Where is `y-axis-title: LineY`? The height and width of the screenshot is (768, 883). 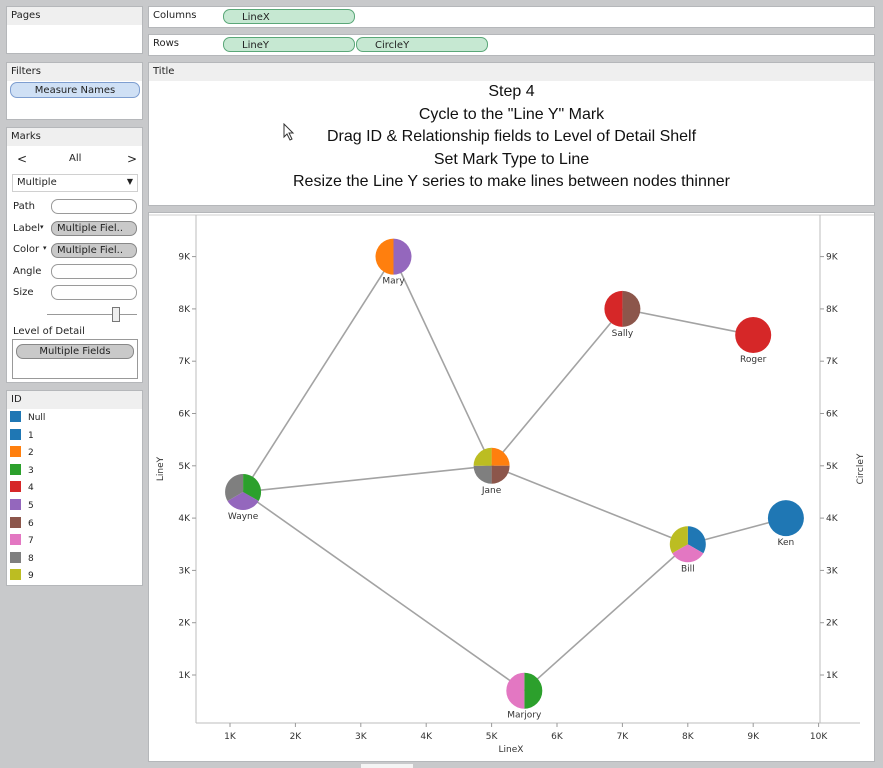
y-axis-title: LineY is located at coordinates (161, 468).